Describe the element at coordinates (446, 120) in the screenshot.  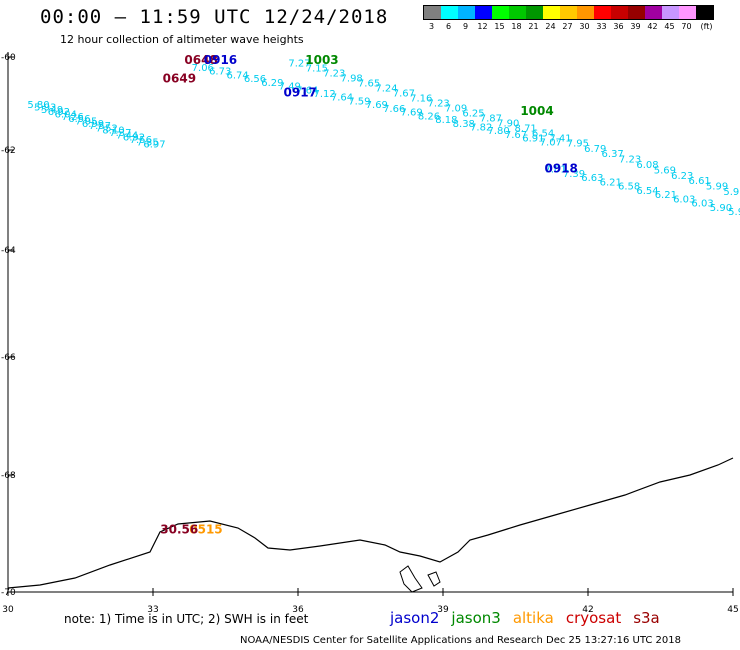
I see `swh-label: 8.18` at that location.